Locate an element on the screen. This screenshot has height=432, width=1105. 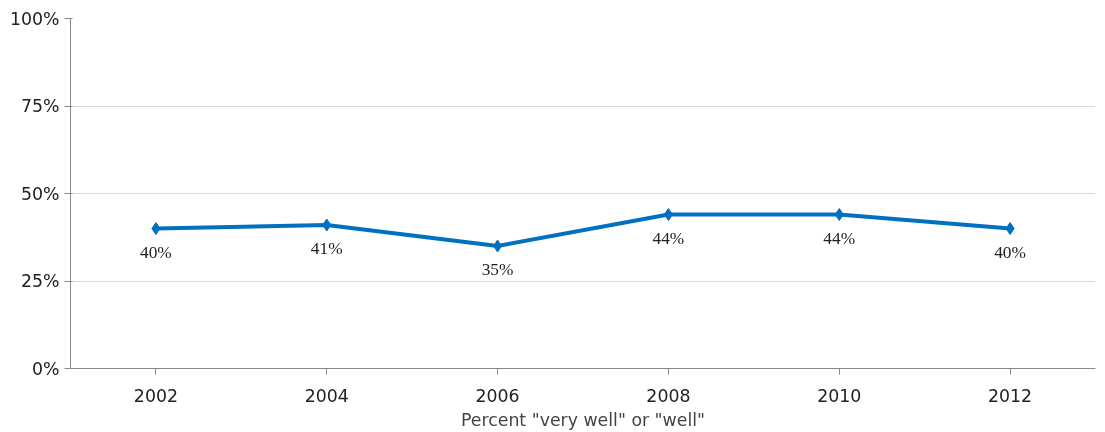
y-tick-label: 100% is located at coordinates (34, 18).